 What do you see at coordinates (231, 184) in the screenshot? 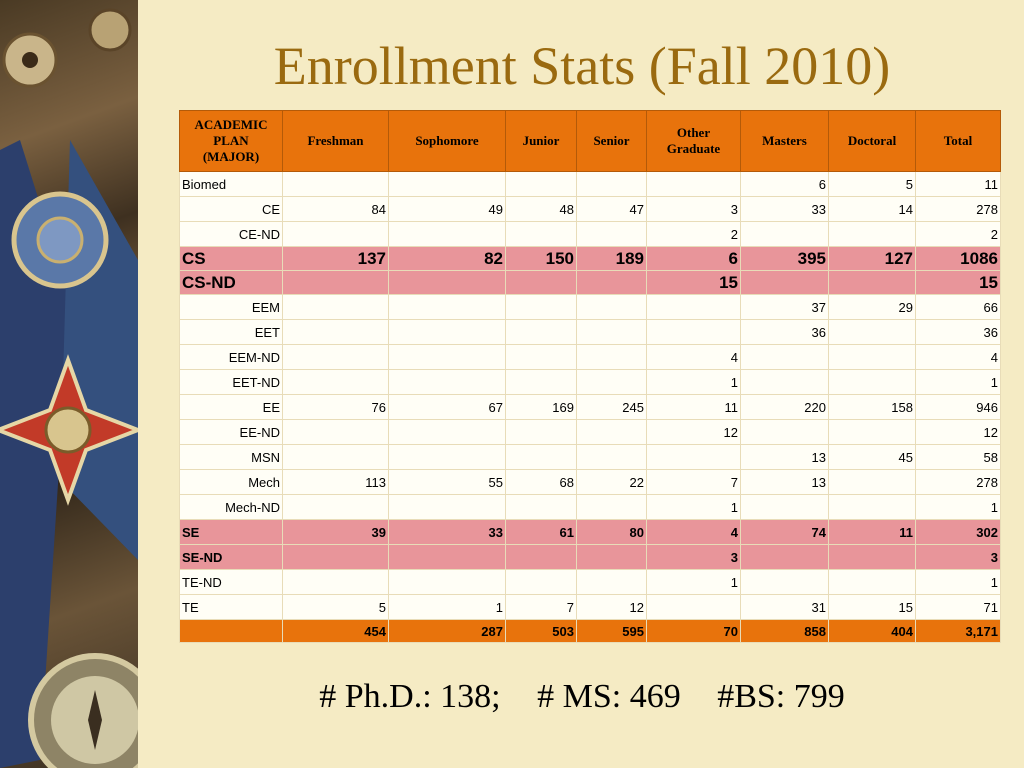
I see `plan-name-cell: Biomed` at bounding box center [231, 184].